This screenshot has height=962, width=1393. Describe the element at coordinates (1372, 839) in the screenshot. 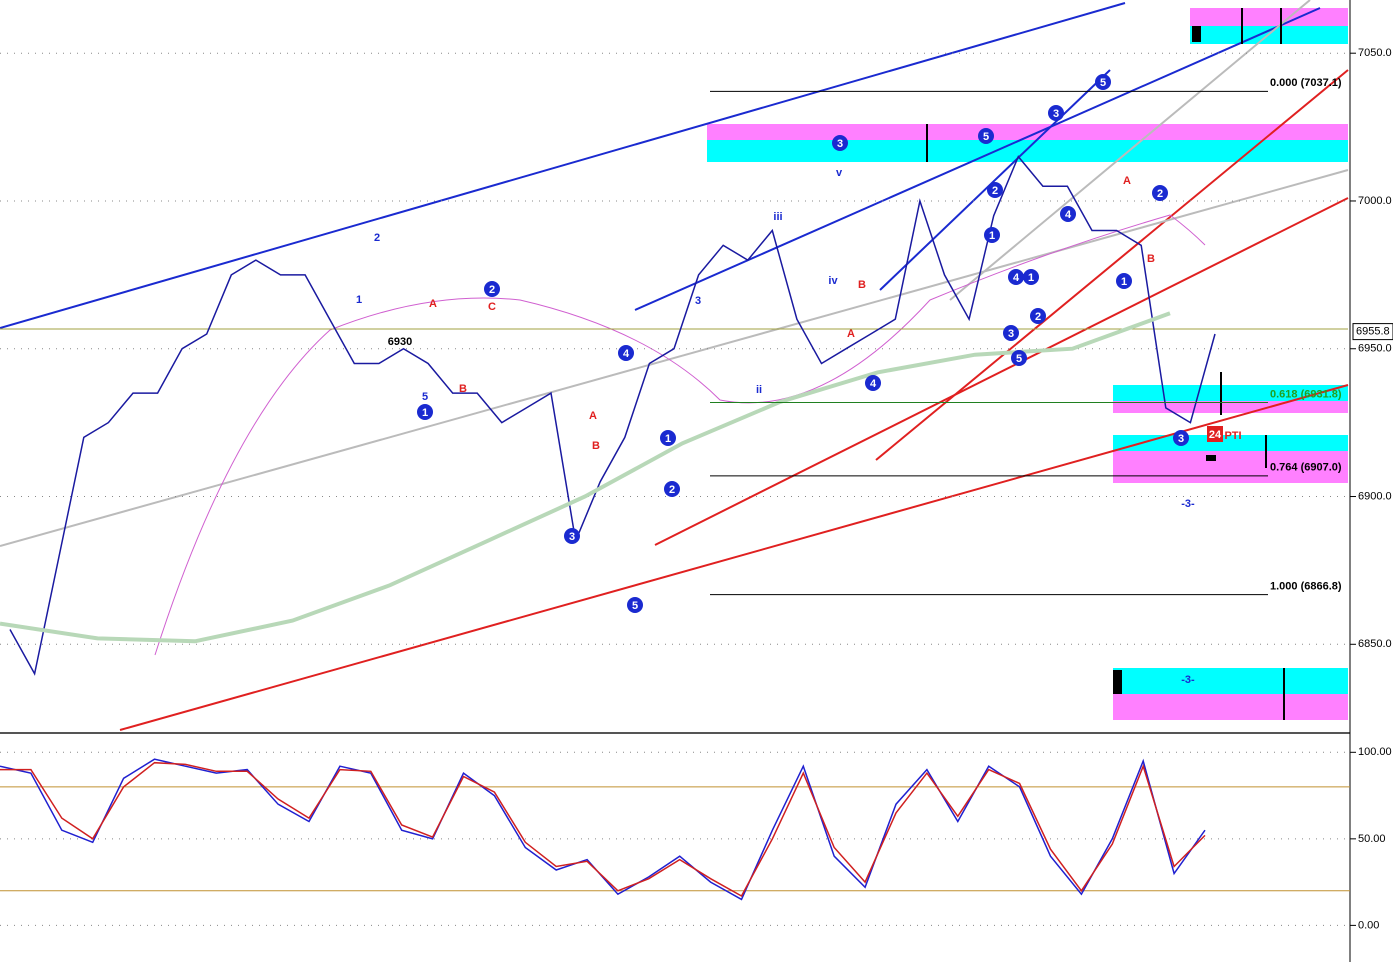

I see `y-tick-label: 50.00` at that location.